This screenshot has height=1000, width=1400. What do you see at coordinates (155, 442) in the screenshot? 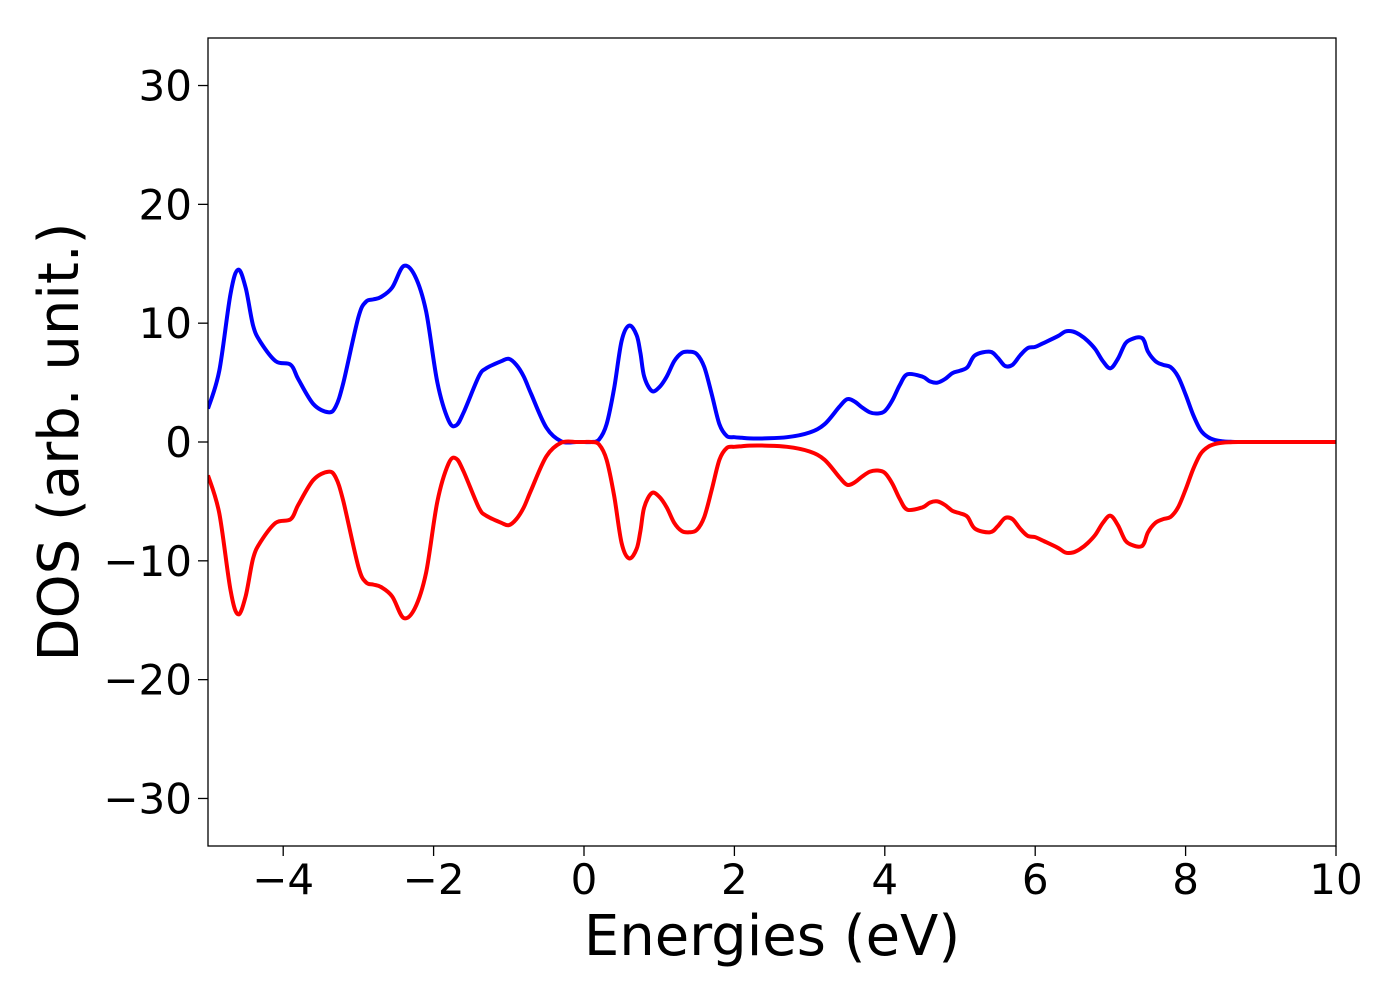
I see `y-axis-ticks: 30 20 10 0 −10 −20 −30` at bounding box center [155, 442].